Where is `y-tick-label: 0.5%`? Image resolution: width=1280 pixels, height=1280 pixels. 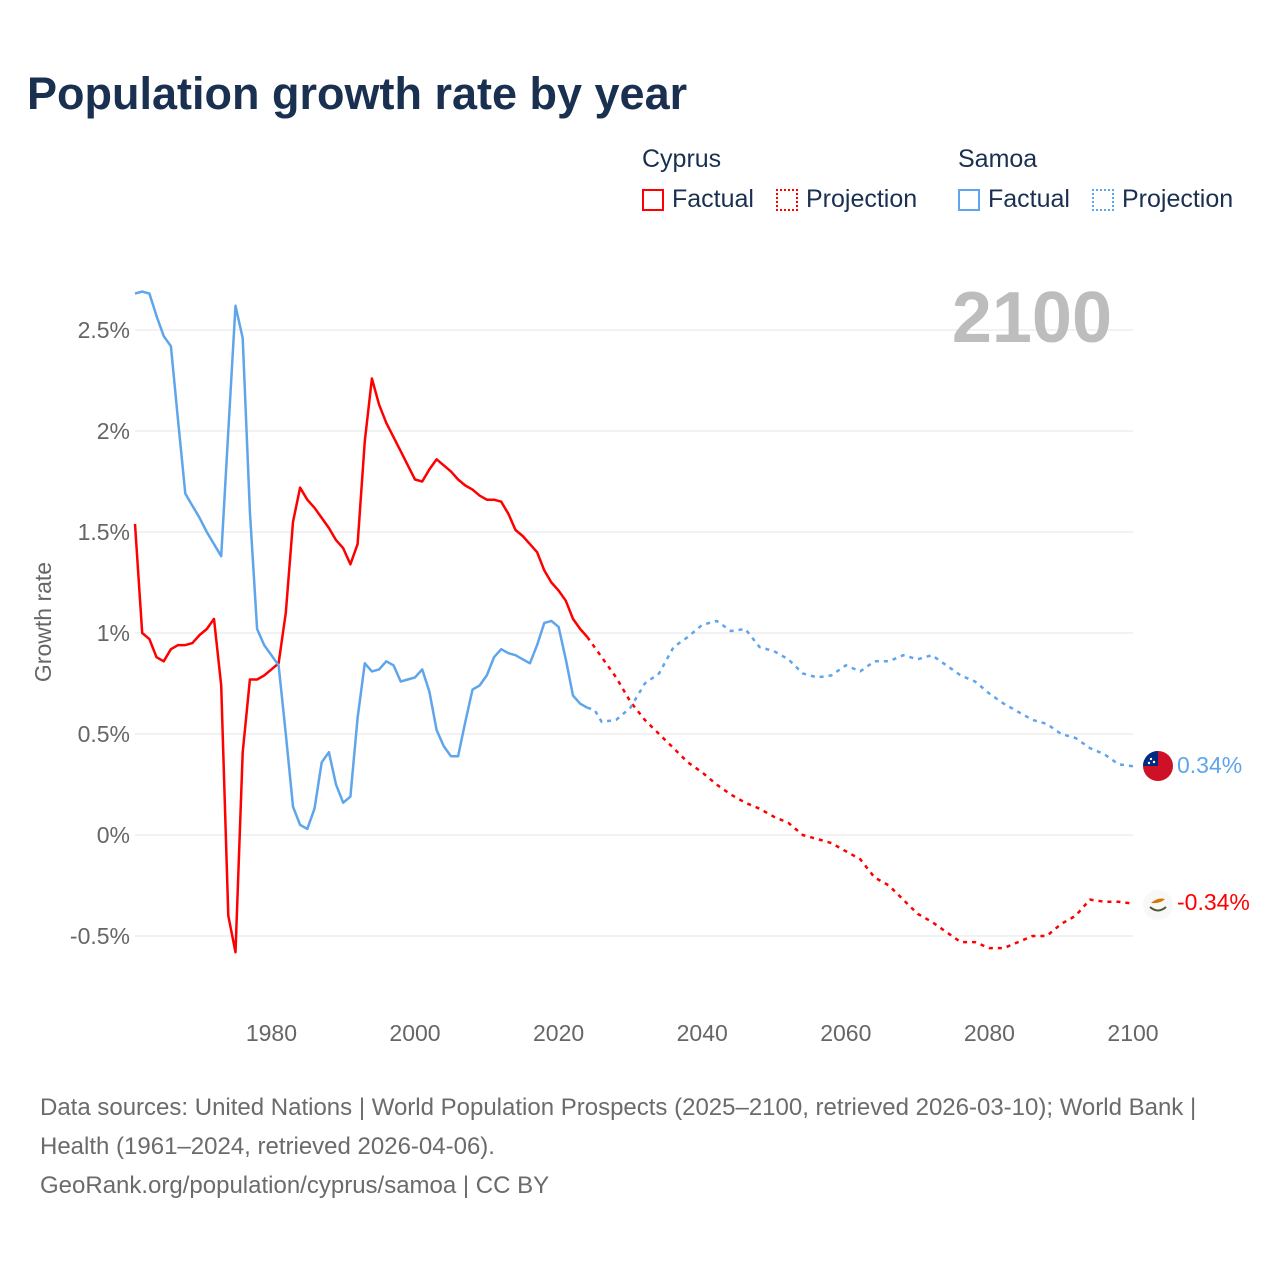
y-tick-label: 0.5% is located at coordinates (104, 734).